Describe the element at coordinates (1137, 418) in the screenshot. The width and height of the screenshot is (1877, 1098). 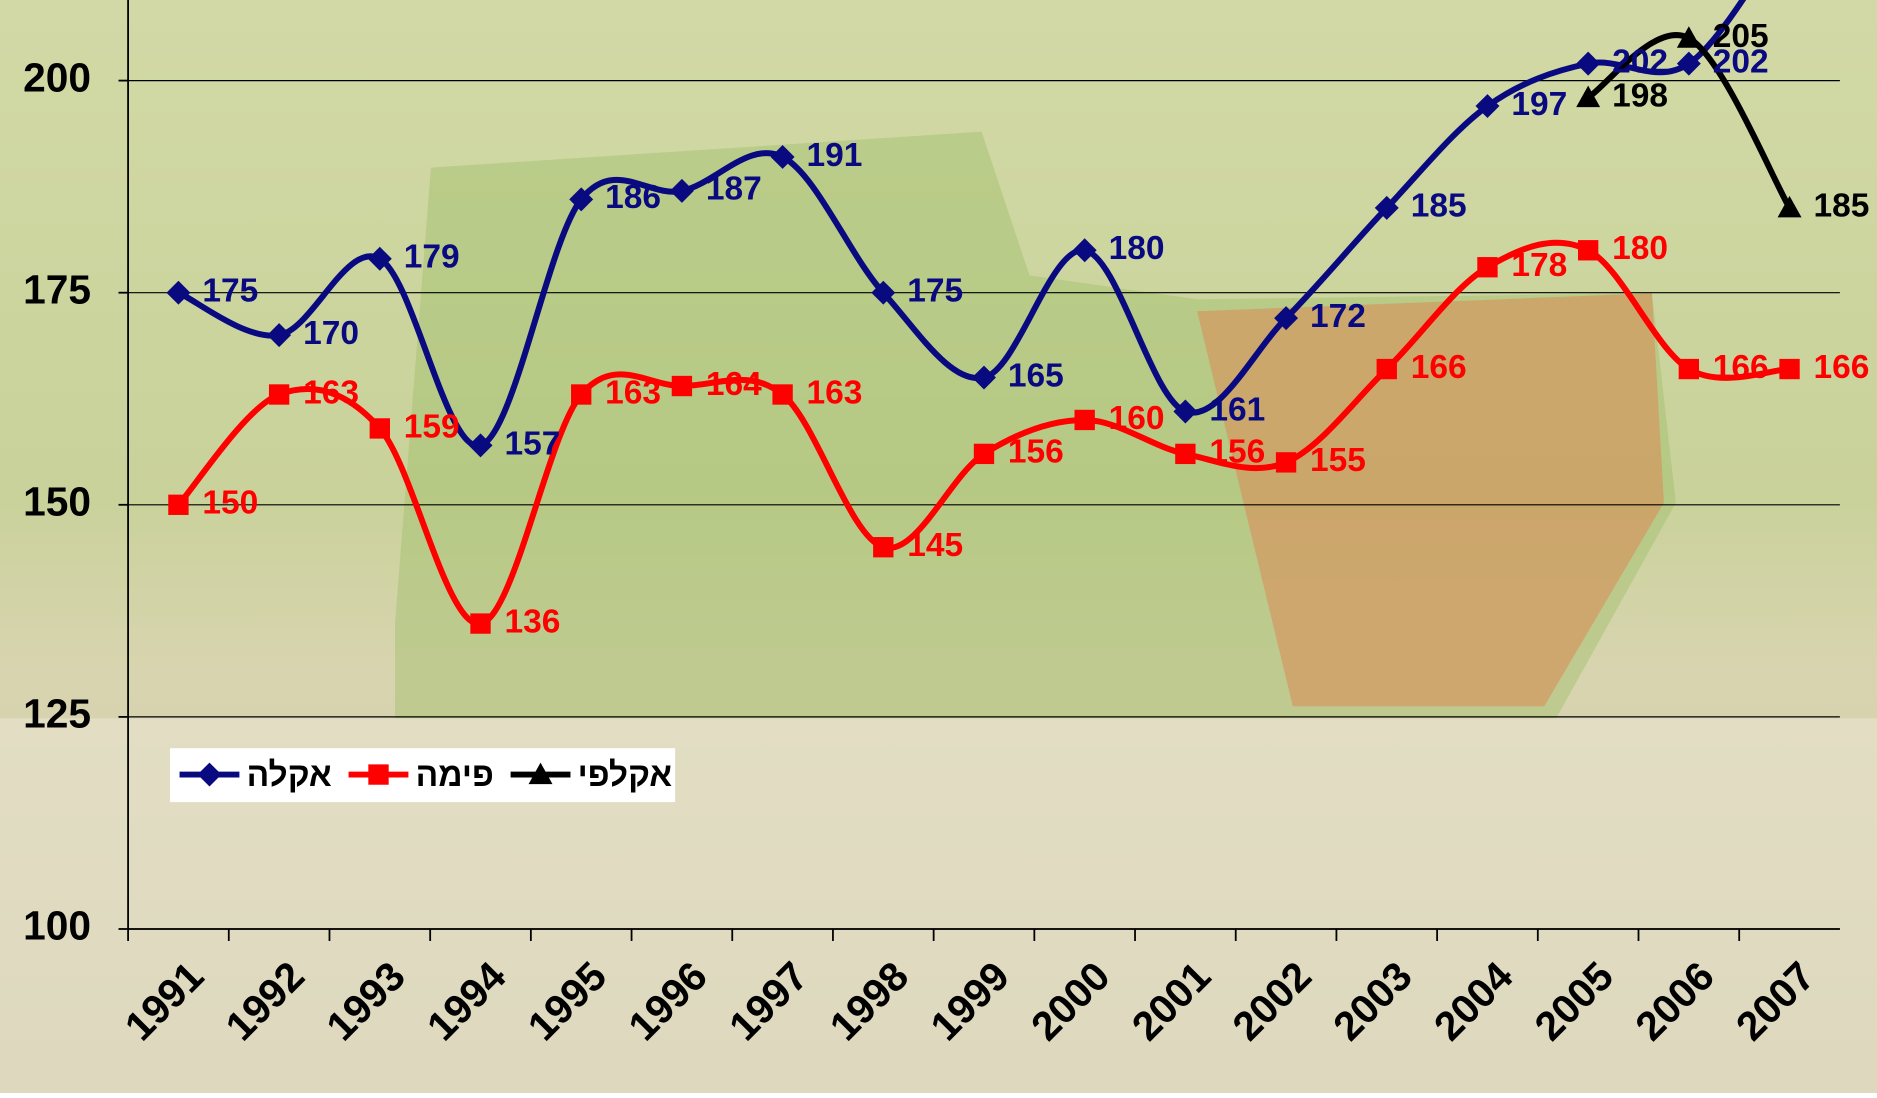
I see `data-label: 160` at that location.